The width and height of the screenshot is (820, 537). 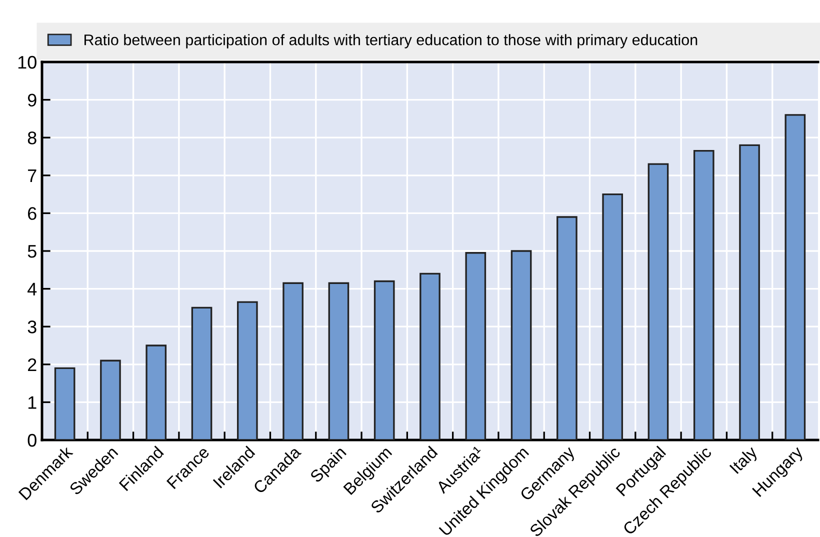 I want to click on y-tick-label: 10, so click(x=27, y=62).